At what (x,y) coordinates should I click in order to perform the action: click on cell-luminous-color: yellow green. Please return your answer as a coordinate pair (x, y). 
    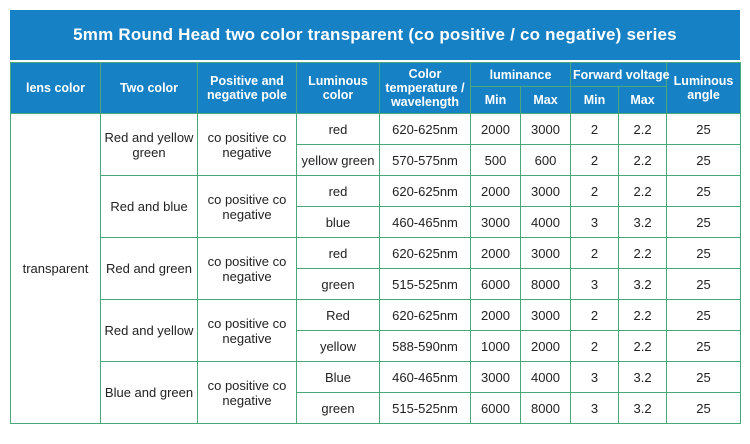
    Looking at the image, I should click on (338, 160).